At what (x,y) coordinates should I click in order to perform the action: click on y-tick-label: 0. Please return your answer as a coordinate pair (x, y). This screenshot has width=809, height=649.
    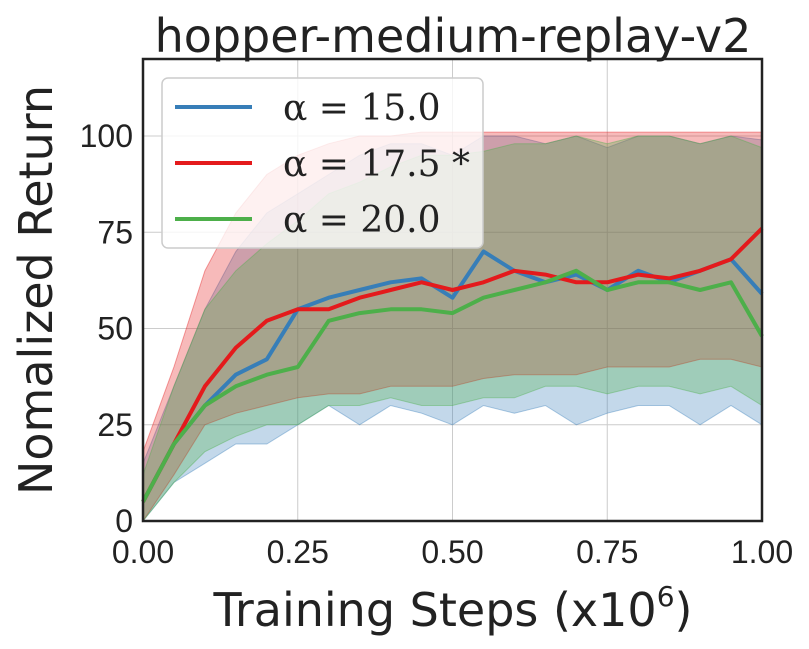
    Looking at the image, I should click on (124, 521).